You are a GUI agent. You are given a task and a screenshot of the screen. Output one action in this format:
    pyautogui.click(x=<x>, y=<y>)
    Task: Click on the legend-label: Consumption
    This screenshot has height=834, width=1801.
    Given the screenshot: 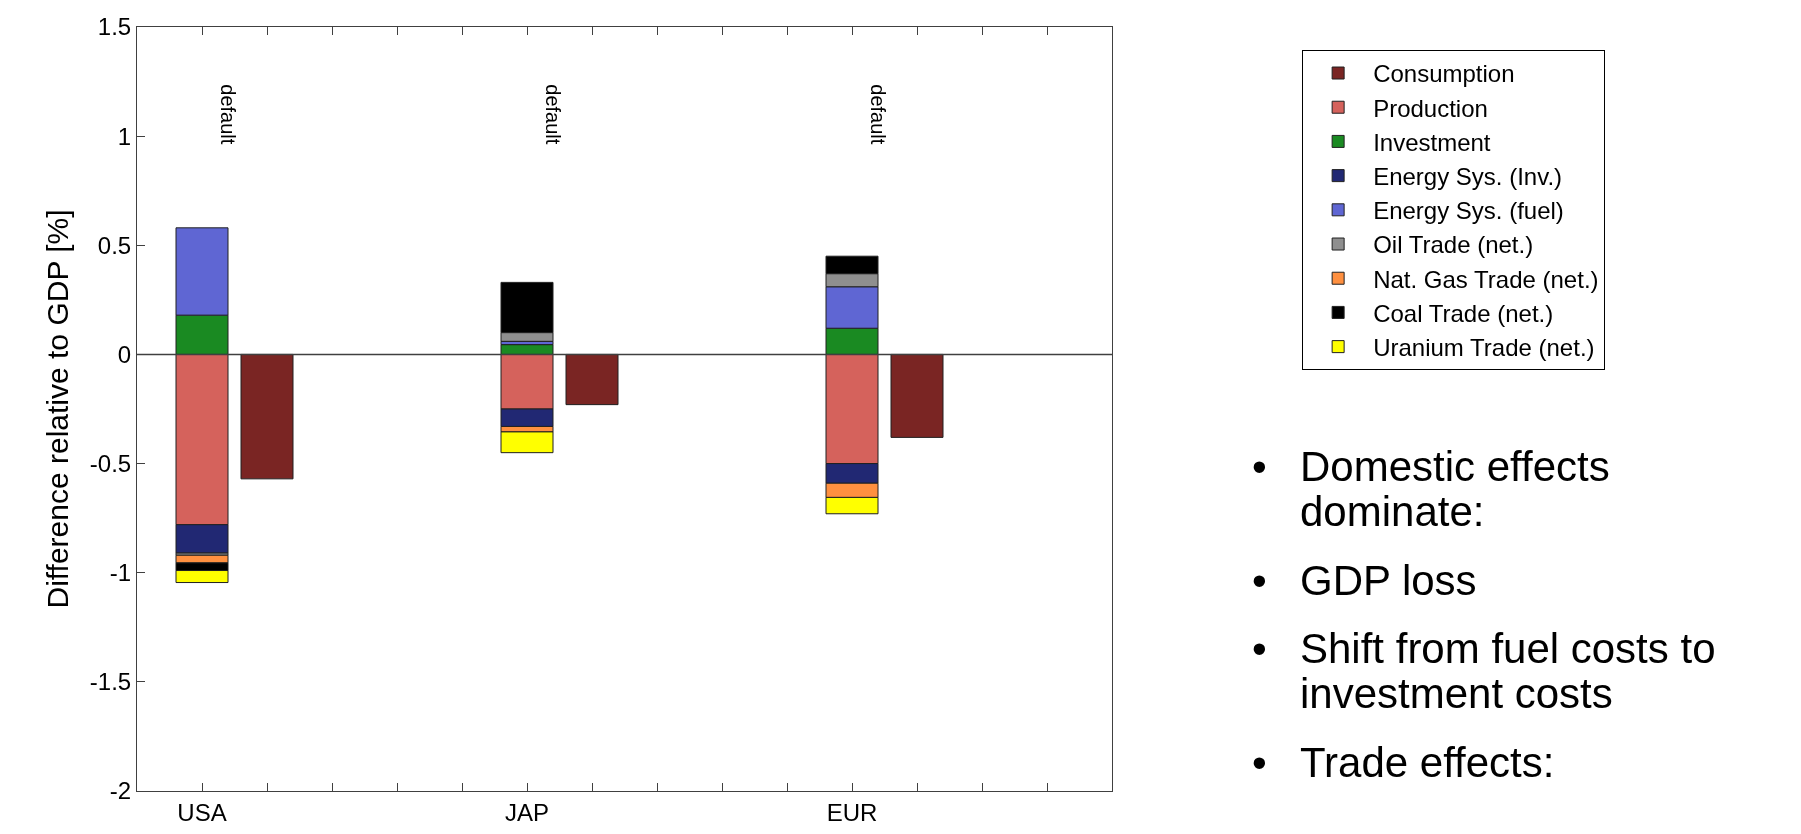 What is the action you would take?
    pyautogui.click(x=1444, y=74)
    